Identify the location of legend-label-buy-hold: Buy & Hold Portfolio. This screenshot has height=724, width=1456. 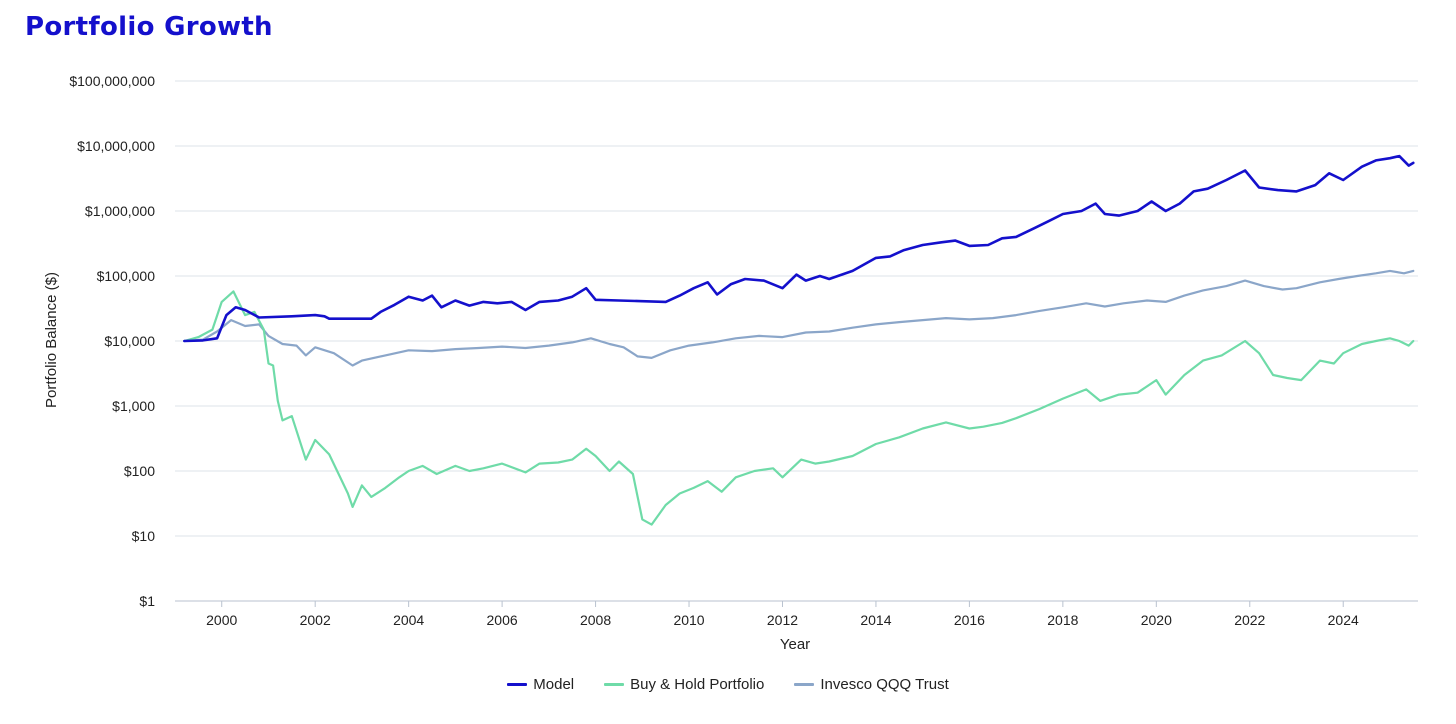
(697, 684).